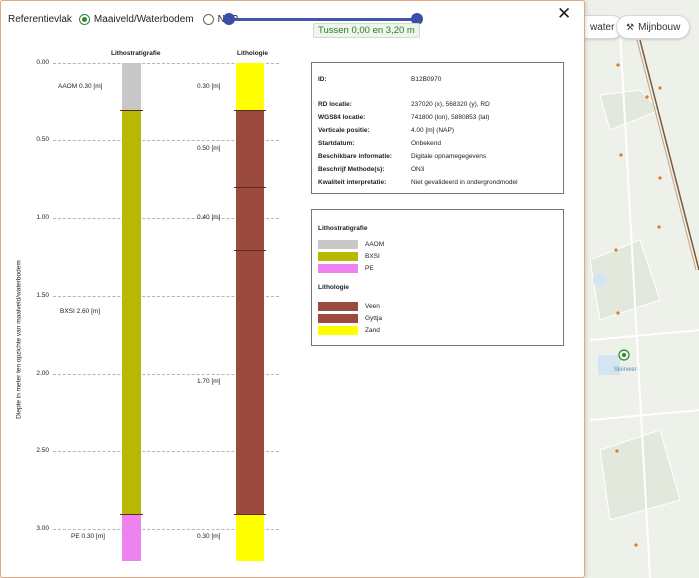 The width and height of the screenshot is (699, 578). What do you see at coordinates (42, 217) in the screenshot?
I see `y-tick: 1.00` at bounding box center [42, 217].